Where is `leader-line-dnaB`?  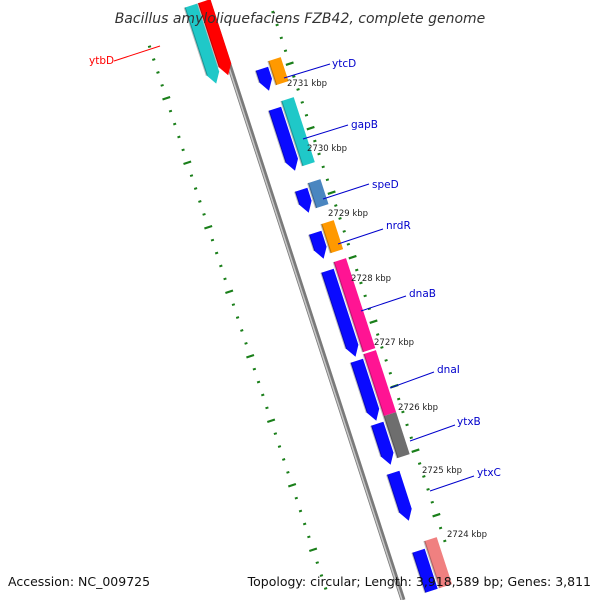 leader-line-dnaB is located at coordinates (383, 303).